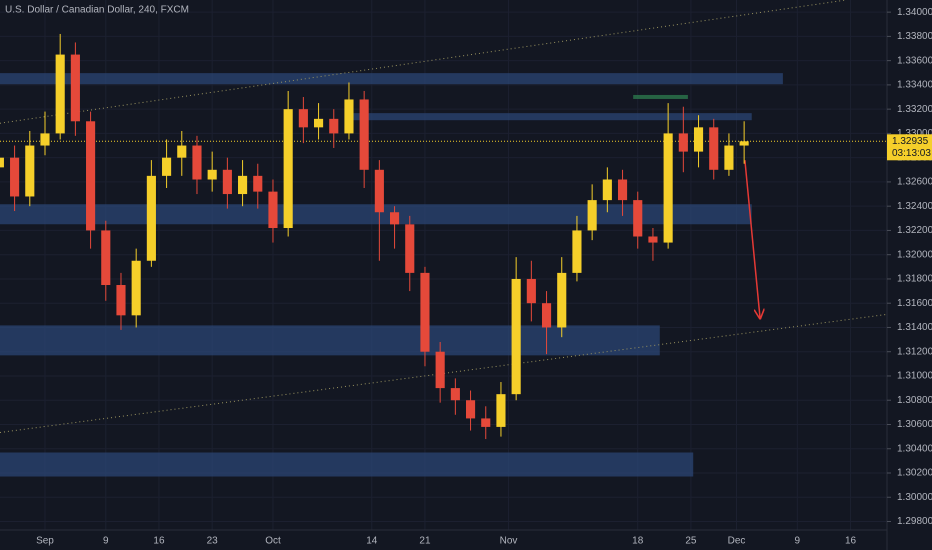 Image resolution: width=932 pixels, height=550 pixels. What do you see at coordinates (914, 424) in the screenshot?
I see `y-tick-label: 1.30600` at bounding box center [914, 424].